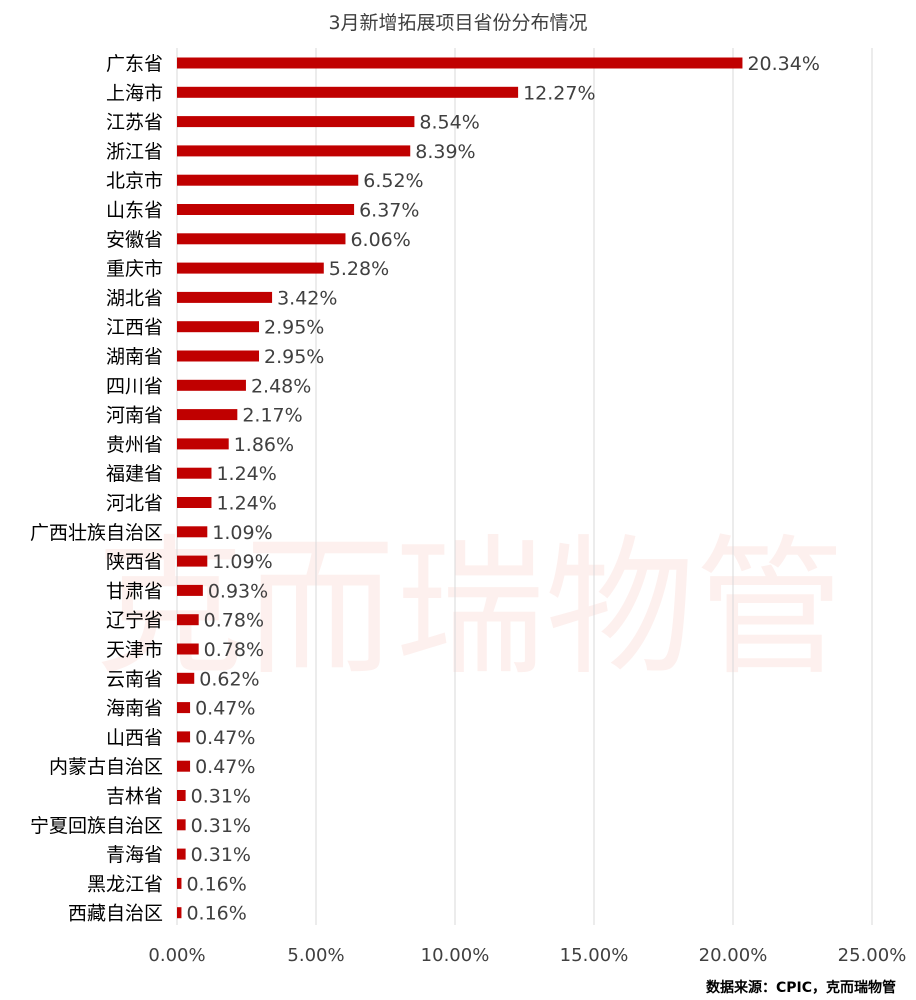 Image resolution: width=916 pixels, height=1000 pixels. I want to click on x-tick-label: 5.00%, so click(315, 955).